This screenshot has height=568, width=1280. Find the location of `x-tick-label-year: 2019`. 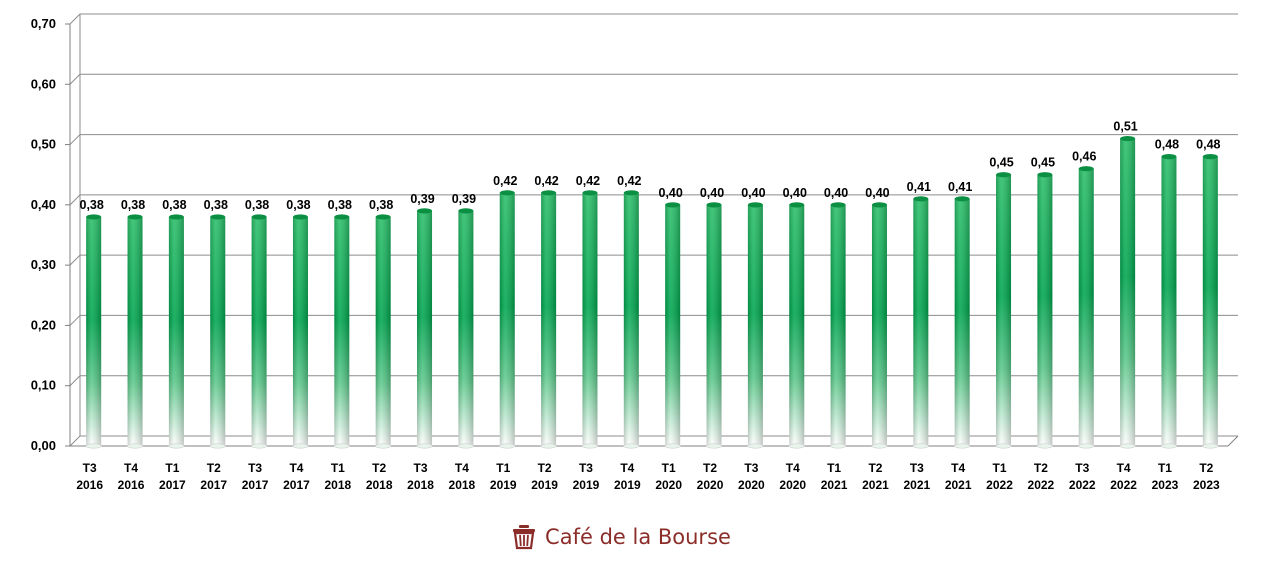

x-tick-label-year: 2019 is located at coordinates (503, 485).